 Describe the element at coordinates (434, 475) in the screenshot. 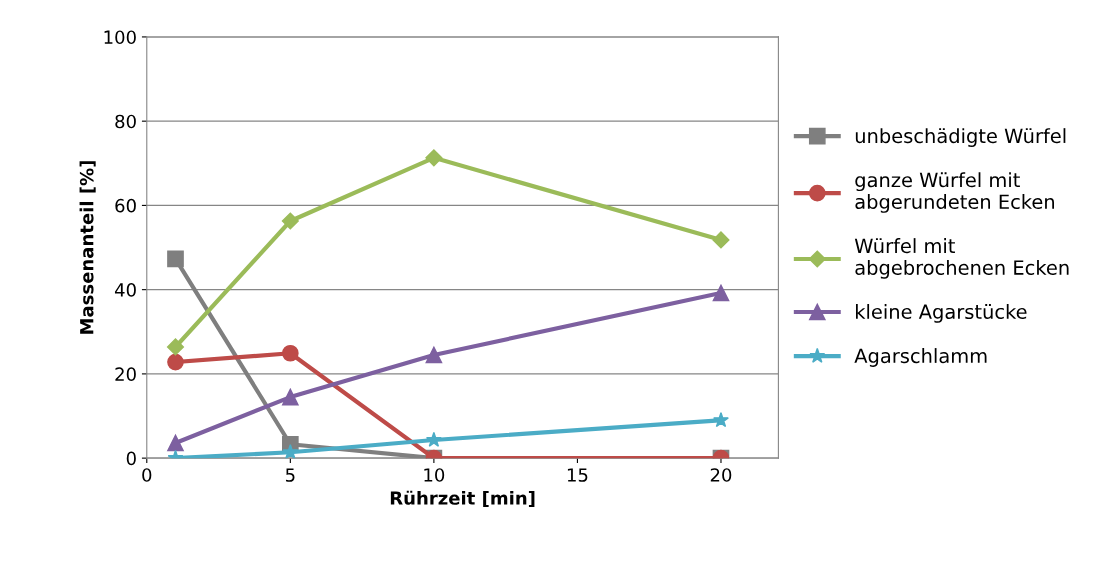

I see `x-tick-label: 10` at that location.